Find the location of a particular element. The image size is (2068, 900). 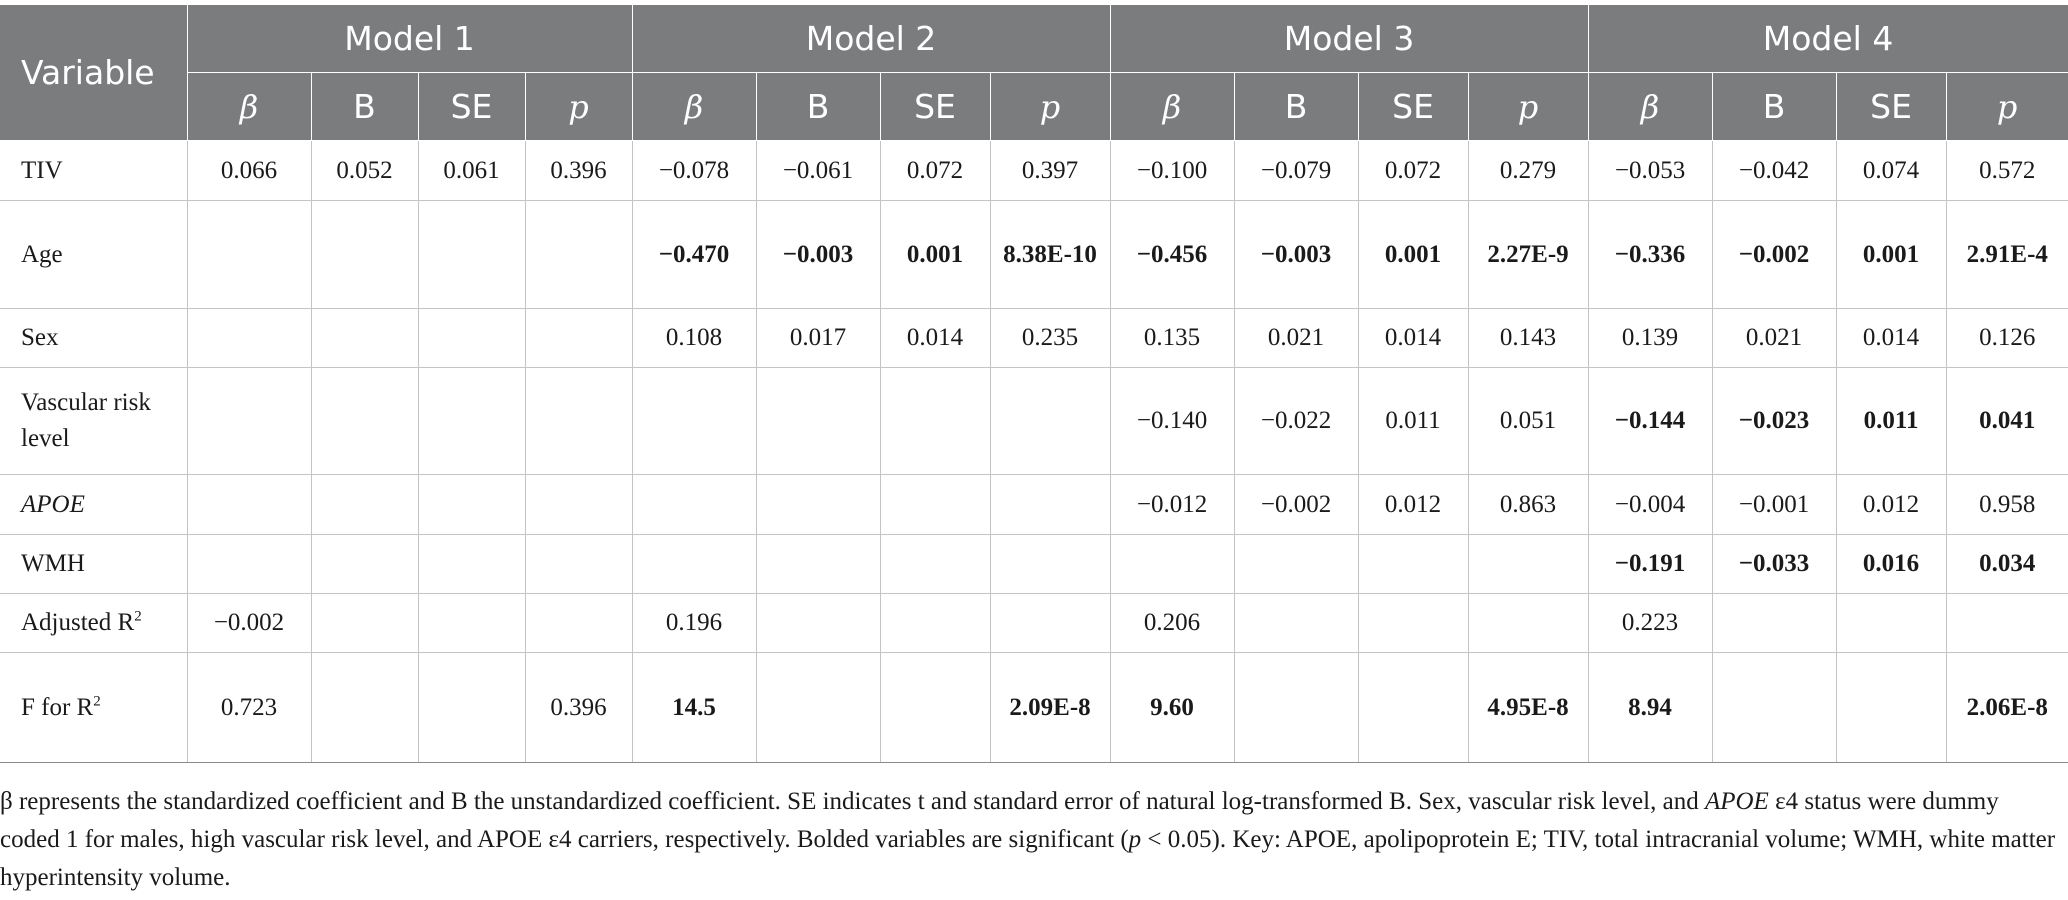

table-cell: 0.017 is located at coordinates (818, 338).